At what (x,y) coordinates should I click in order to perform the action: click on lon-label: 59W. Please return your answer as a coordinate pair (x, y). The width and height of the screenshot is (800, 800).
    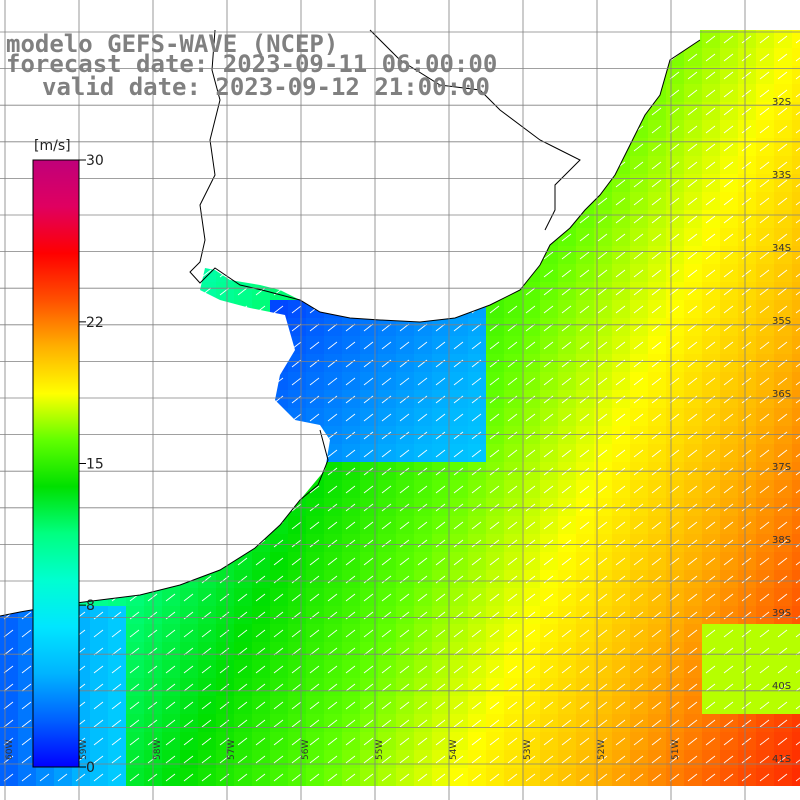
    Looking at the image, I should click on (84, 750).